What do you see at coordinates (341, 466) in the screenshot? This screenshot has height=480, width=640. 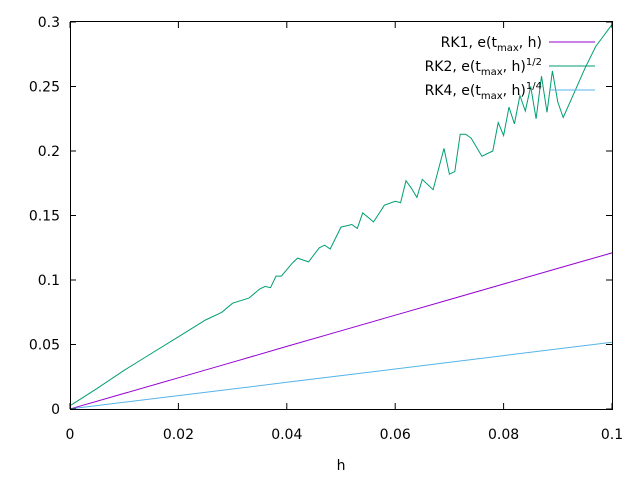 I see `x-axis-label: h` at bounding box center [341, 466].